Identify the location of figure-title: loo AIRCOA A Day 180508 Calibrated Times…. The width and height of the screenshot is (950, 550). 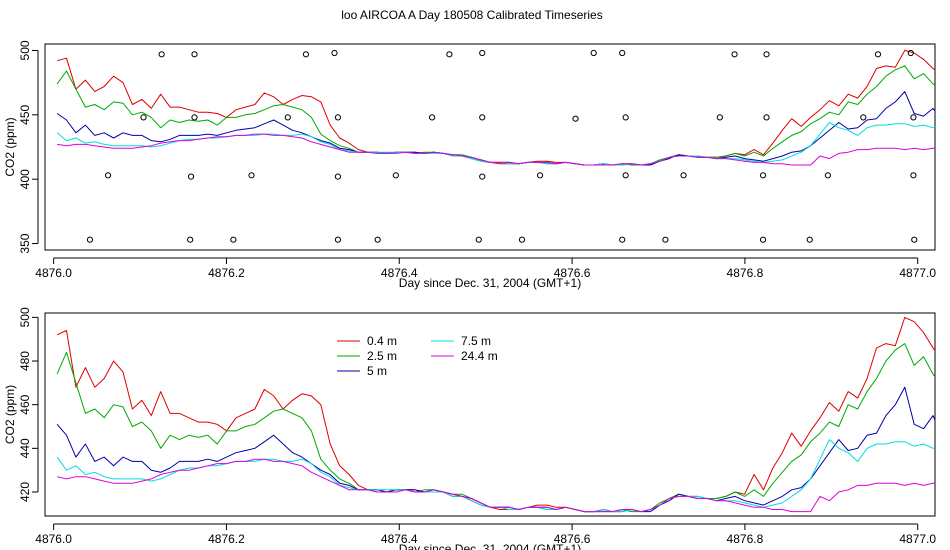
(471, 15).